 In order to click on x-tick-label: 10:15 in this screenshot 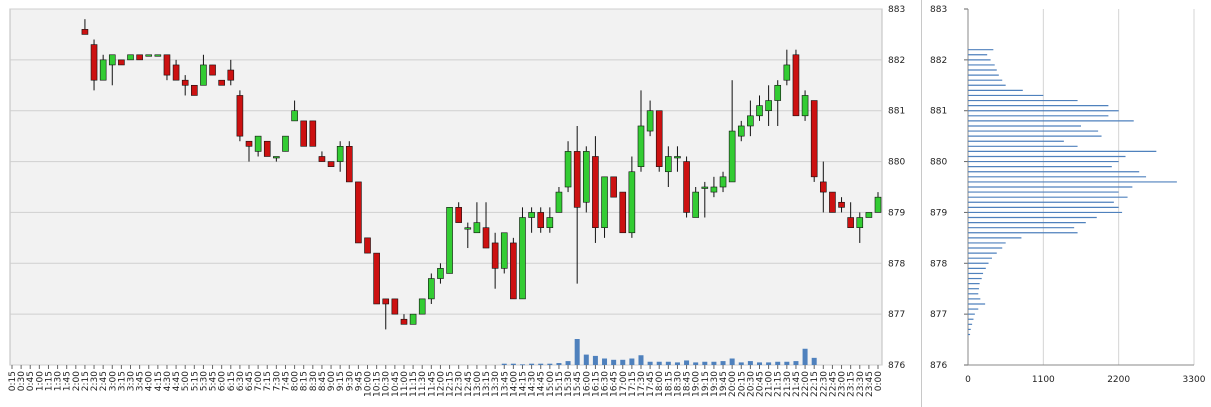, I will do `click(378, 384)`.